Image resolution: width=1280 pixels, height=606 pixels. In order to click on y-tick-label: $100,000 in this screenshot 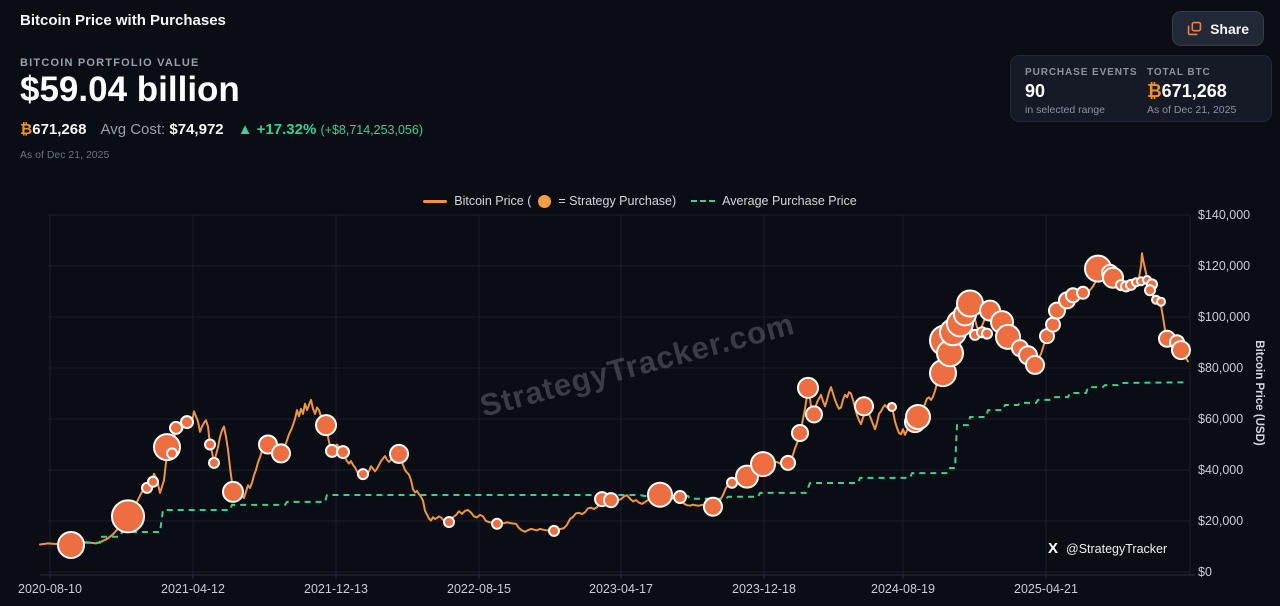, I will do `click(1224, 317)`.